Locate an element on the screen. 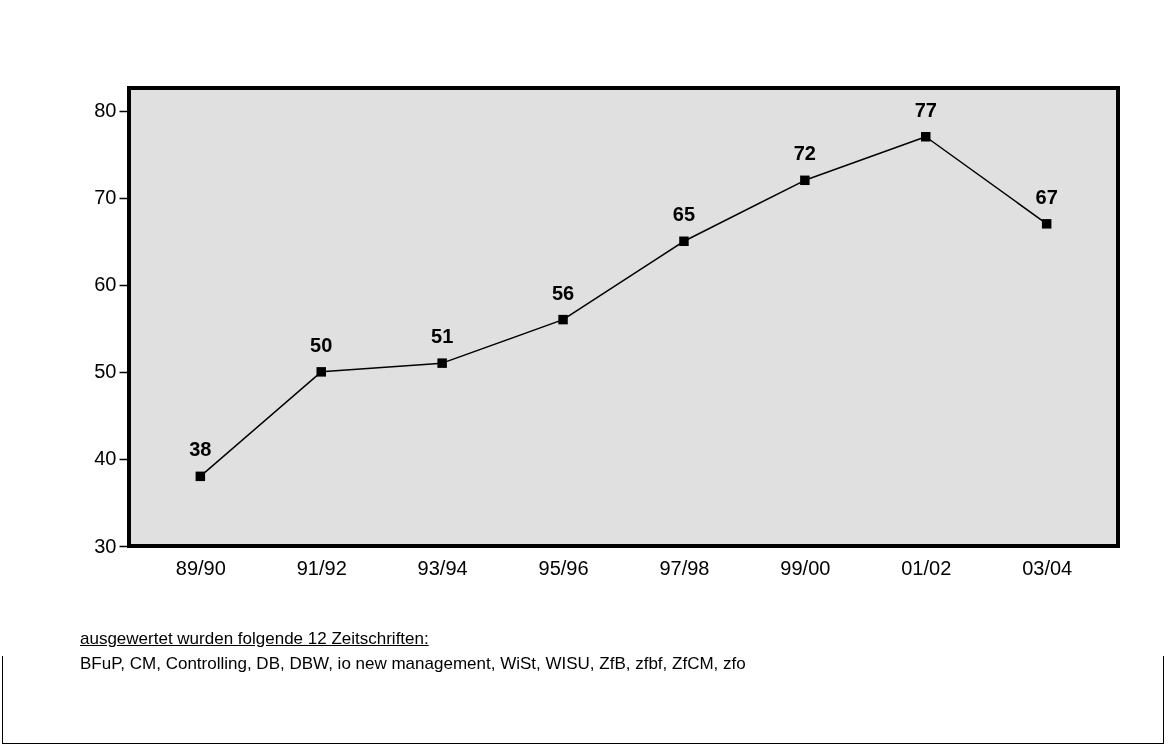  data-label: 67 is located at coordinates (1046, 196).